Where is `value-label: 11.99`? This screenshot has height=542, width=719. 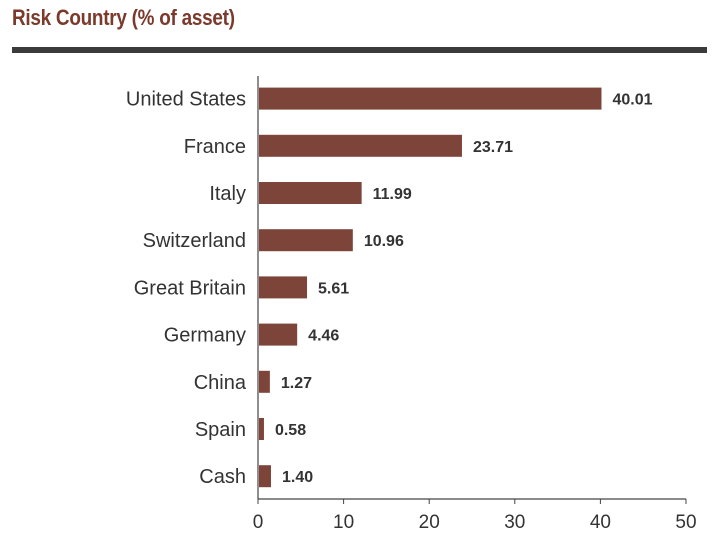 value-label: 11.99 is located at coordinates (392, 194).